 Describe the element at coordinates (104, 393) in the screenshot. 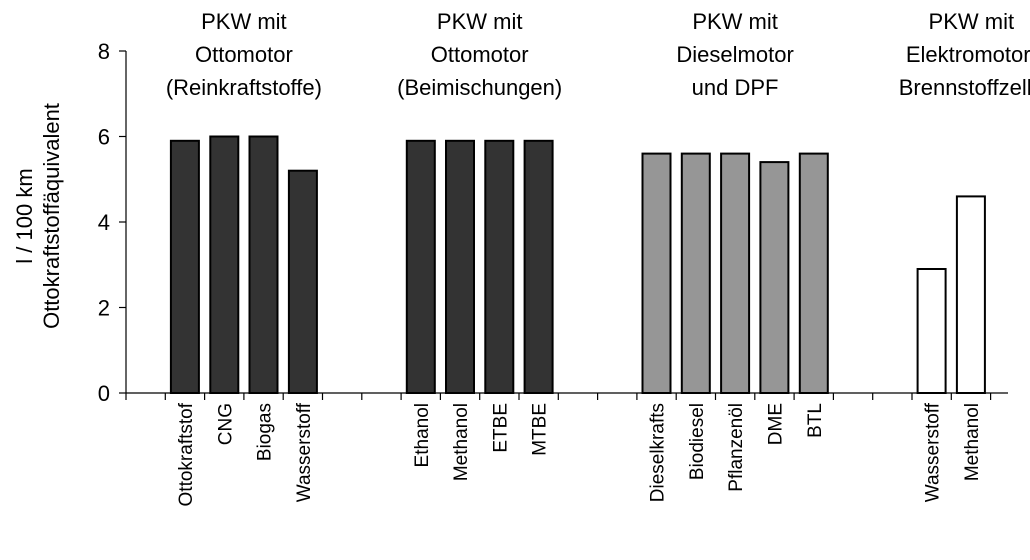

I see `y-tick-label: 0` at that location.